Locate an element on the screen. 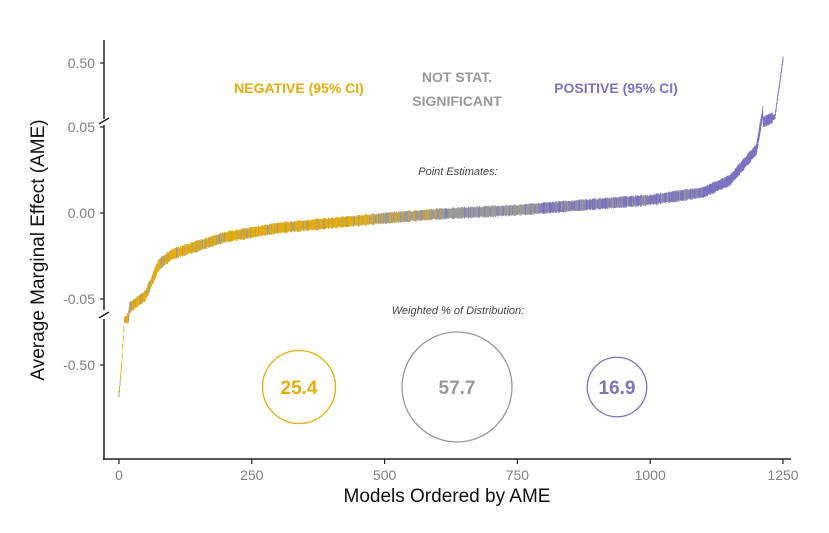  distribution-value: 16.9 is located at coordinates (617, 388).